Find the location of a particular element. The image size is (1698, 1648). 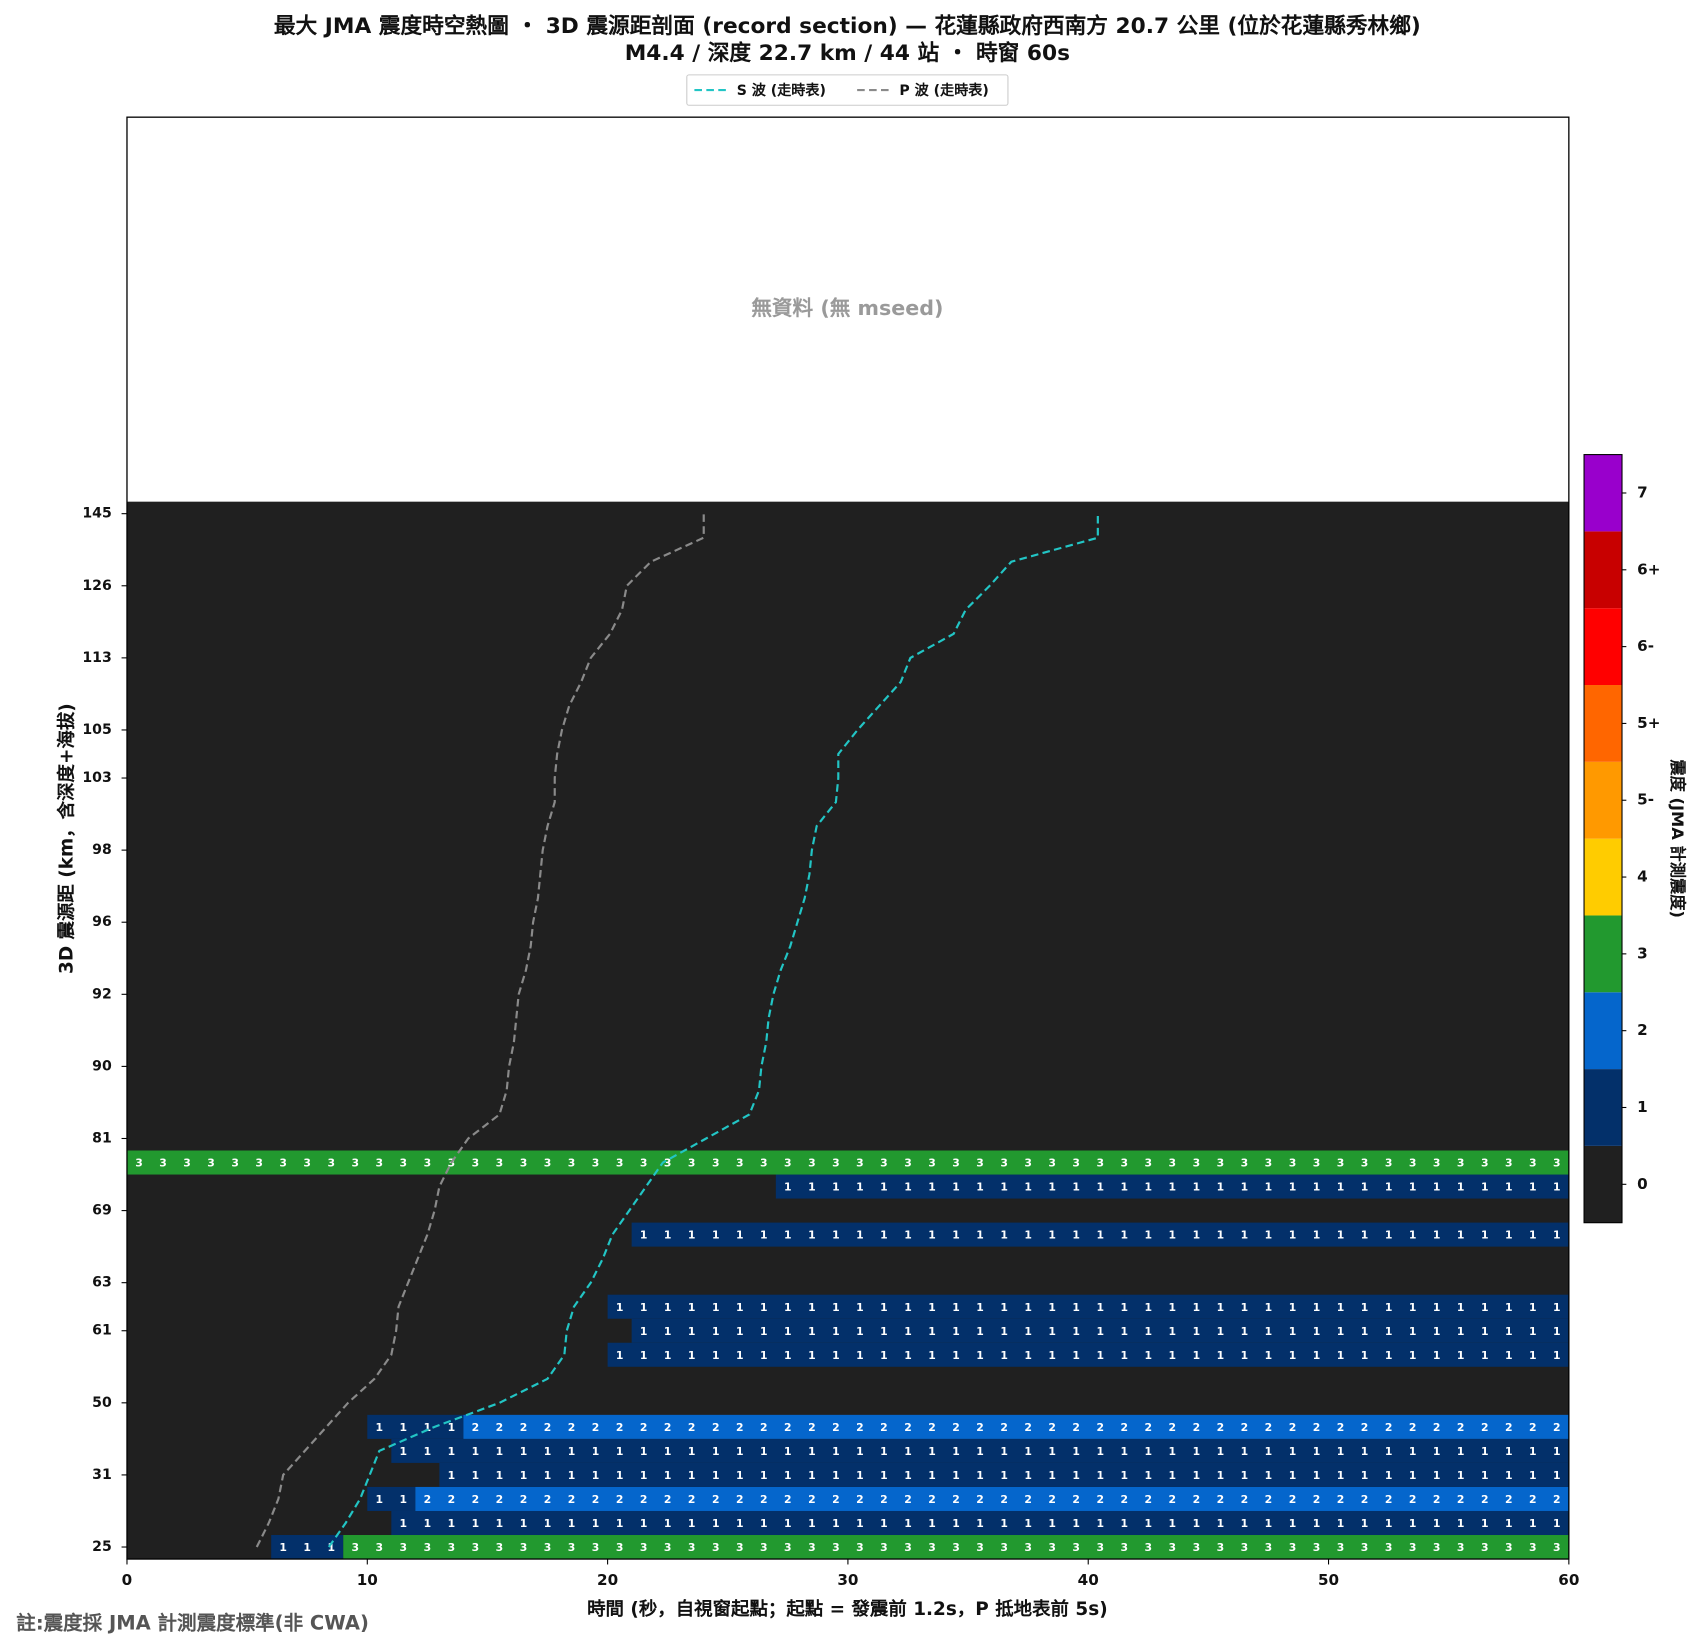

x-tick-label: 10 is located at coordinates (367, 1580).